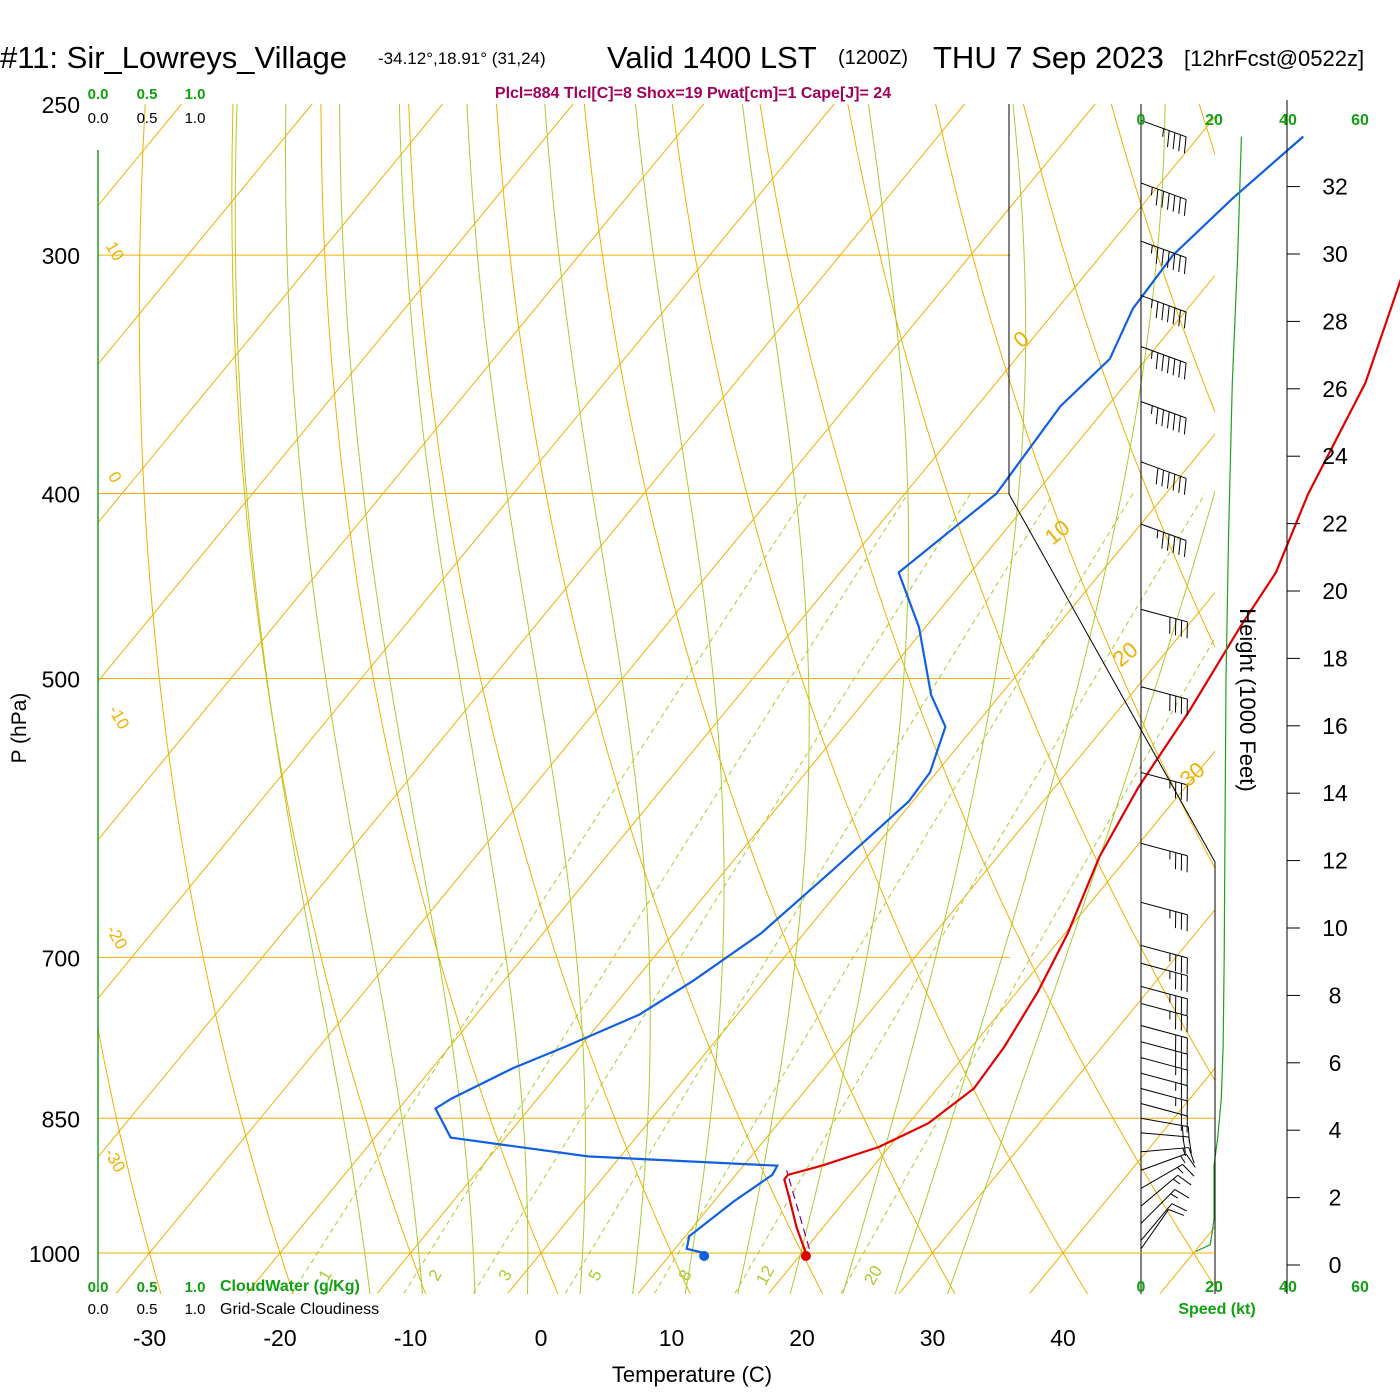 The width and height of the screenshot is (1400, 1400). I want to click on cloud-scale-bottom-green: 0.0, so click(98, 1287).